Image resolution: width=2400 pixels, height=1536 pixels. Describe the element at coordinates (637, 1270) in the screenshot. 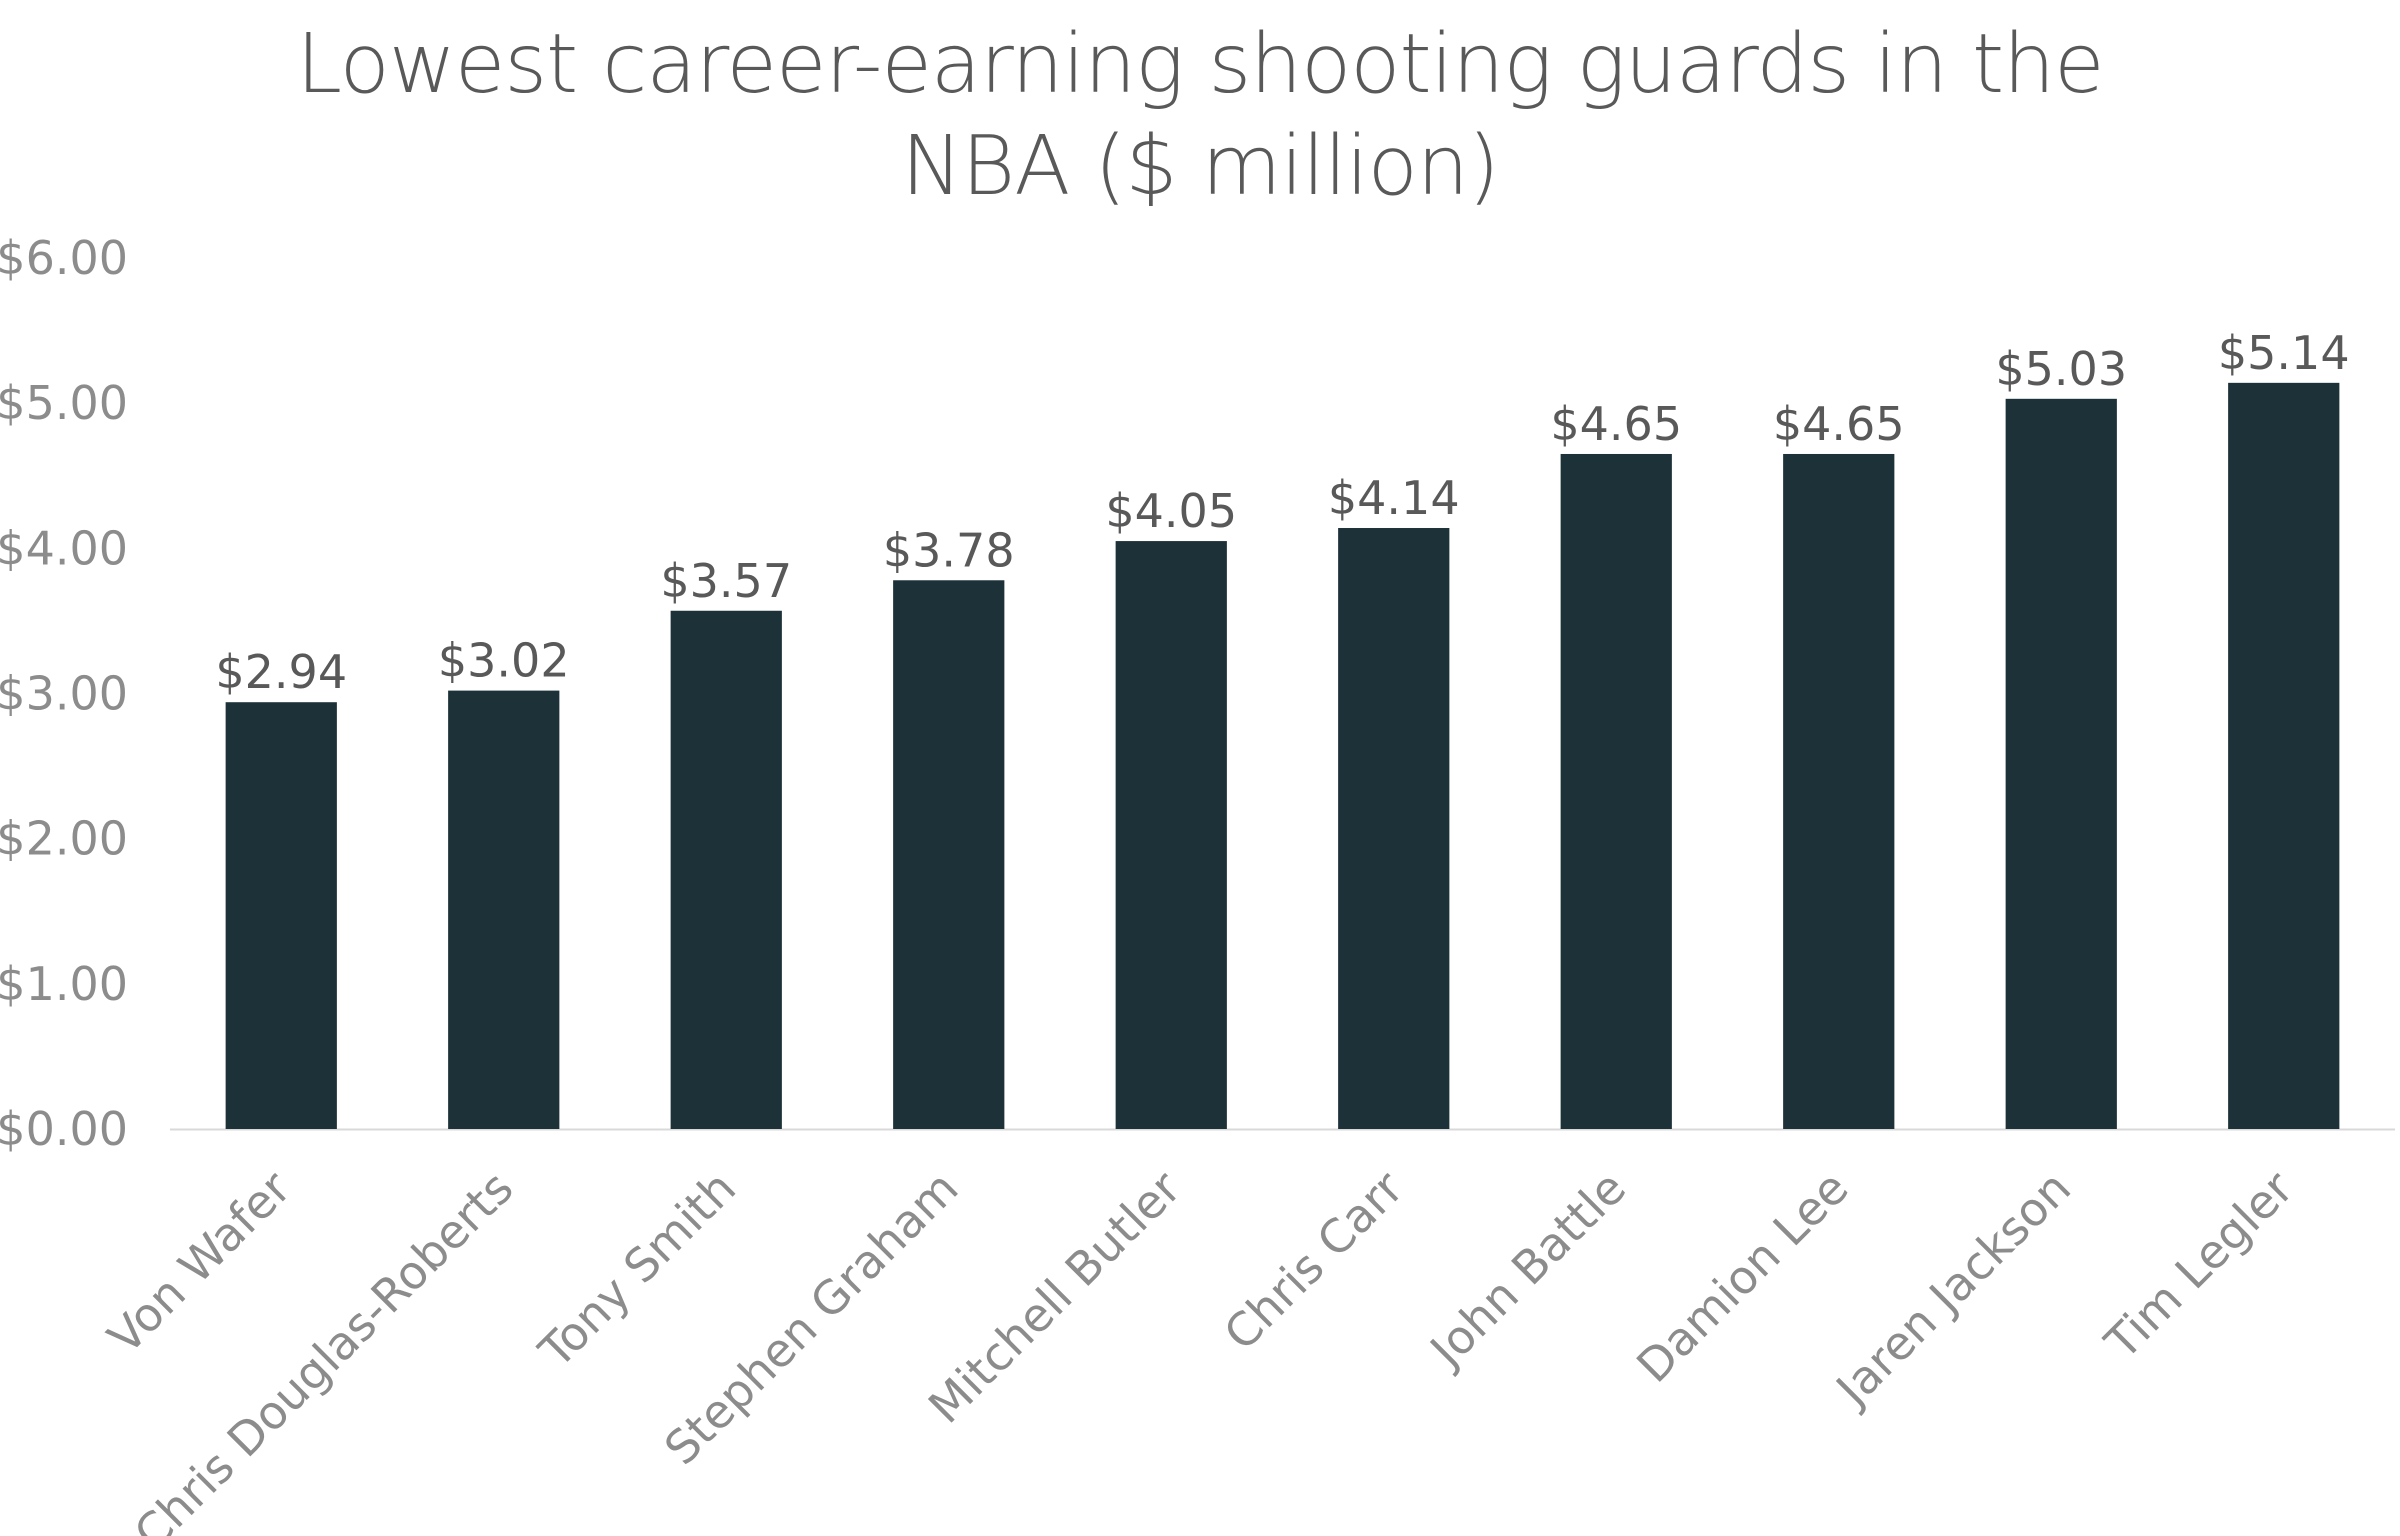

I see `x-tick-label: Tony Smith` at that location.